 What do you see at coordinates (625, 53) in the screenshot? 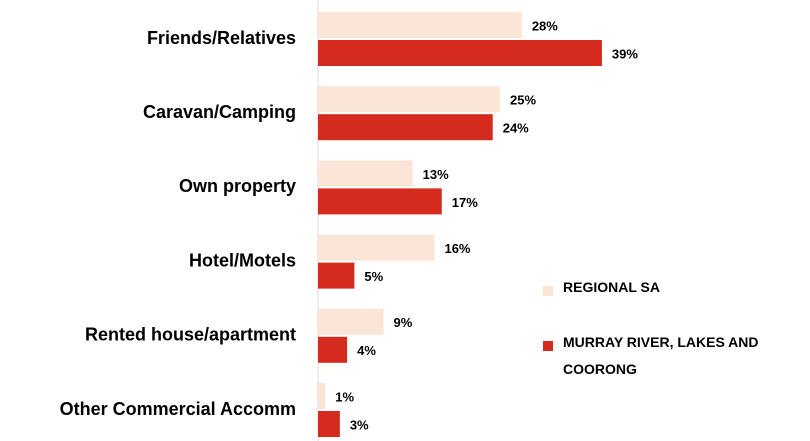
I see `value-label: 39%` at bounding box center [625, 53].